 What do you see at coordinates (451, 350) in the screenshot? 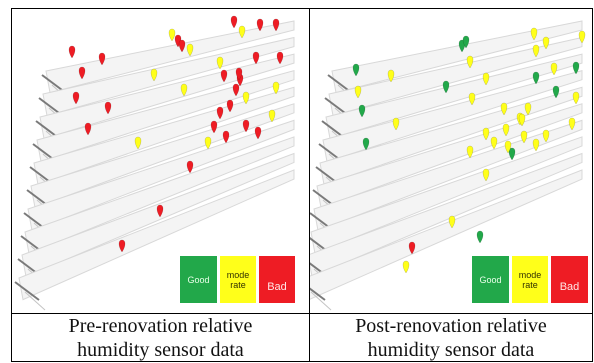
I see `post-caption-line2: humidity sensor data` at bounding box center [451, 350].